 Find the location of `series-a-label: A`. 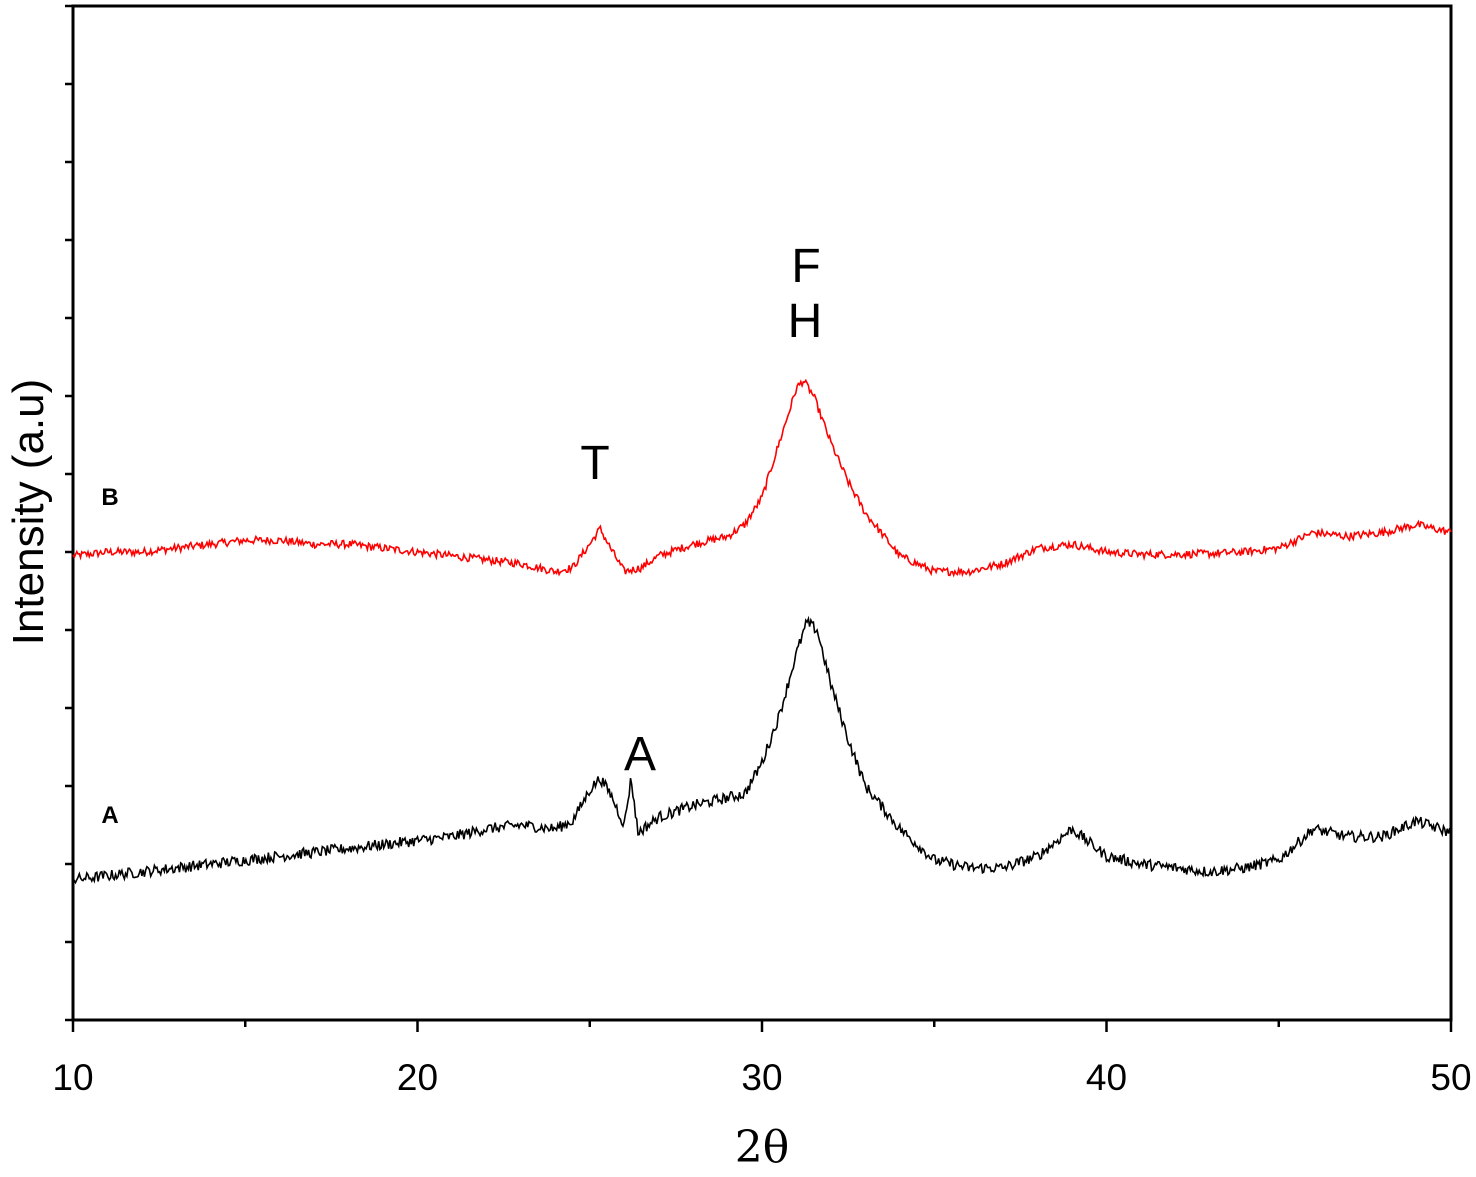

series-a-label: A is located at coordinates (109, 815).